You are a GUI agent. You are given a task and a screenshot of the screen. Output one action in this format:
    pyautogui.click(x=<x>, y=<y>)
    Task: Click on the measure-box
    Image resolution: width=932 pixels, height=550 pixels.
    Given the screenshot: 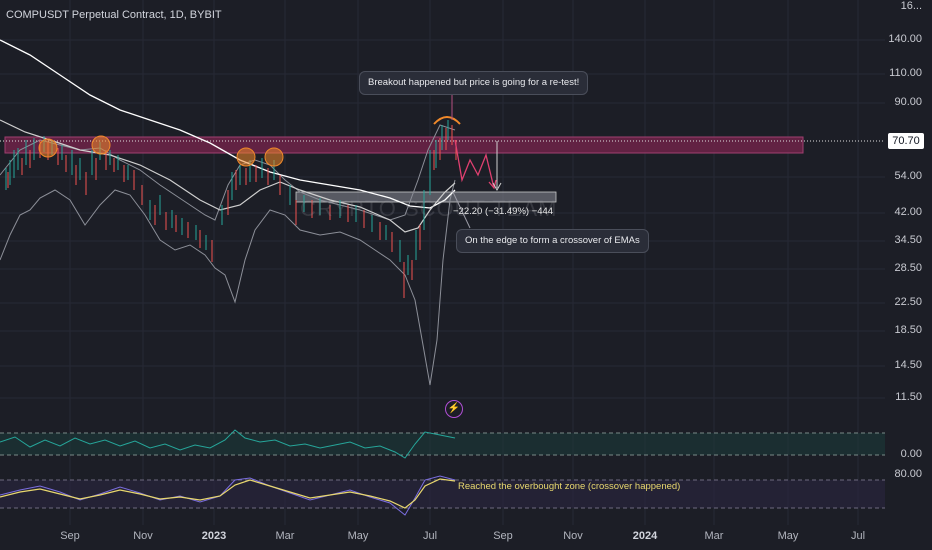 What is the action you would take?
    pyautogui.click(x=426, y=197)
    